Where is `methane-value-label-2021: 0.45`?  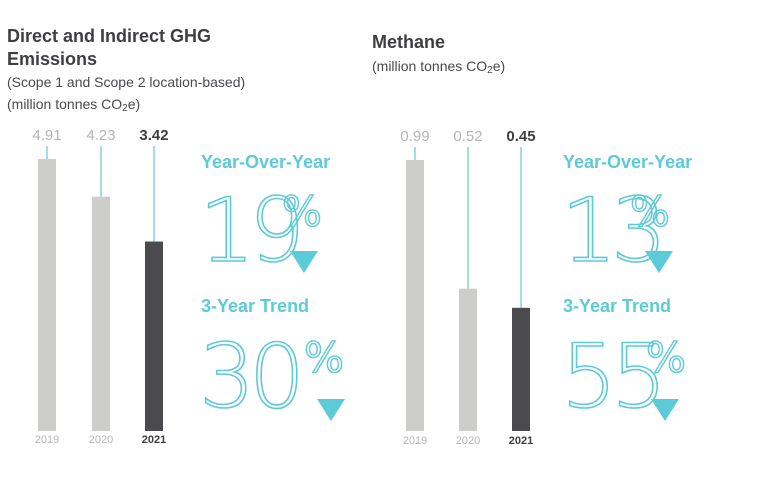
methane-value-label-2021: 0.45 is located at coordinates (520, 136).